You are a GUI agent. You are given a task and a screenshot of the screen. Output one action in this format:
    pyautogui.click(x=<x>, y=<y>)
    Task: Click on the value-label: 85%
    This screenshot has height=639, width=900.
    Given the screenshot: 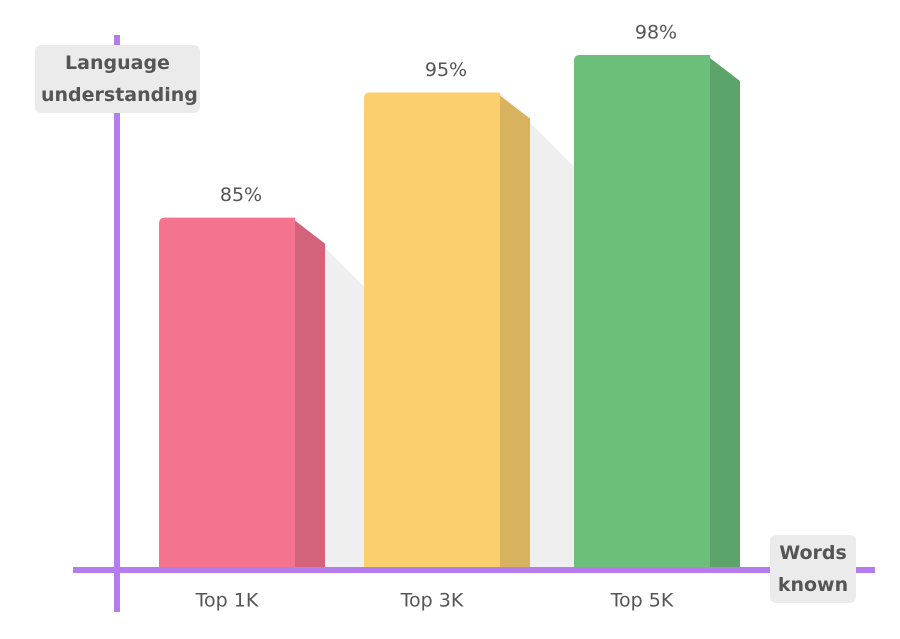 What is the action you would take?
    pyautogui.click(x=241, y=195)
    